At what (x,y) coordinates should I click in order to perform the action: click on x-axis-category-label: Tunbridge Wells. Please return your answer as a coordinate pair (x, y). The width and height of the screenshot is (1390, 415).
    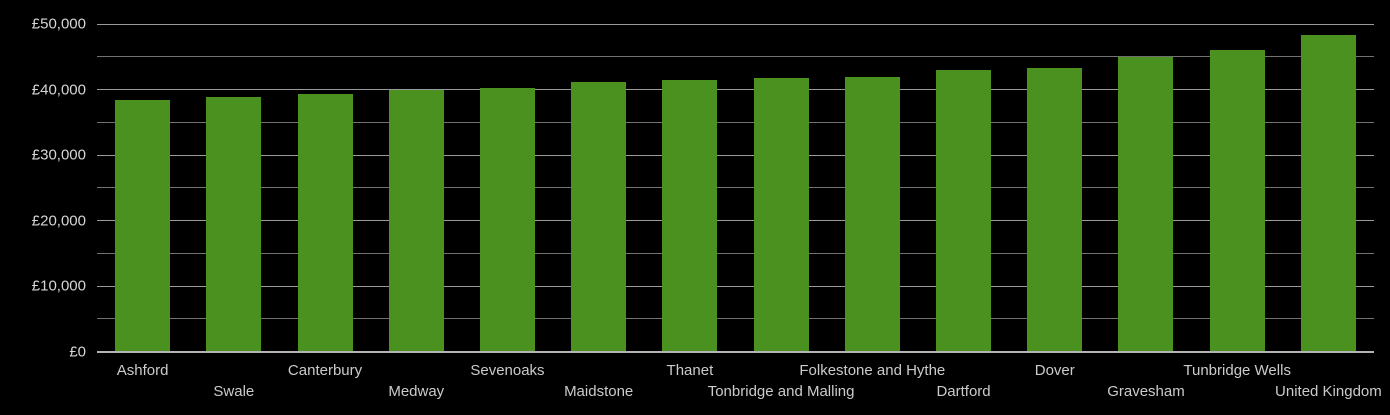
    Looking at the image, I should click on (1237, 370).